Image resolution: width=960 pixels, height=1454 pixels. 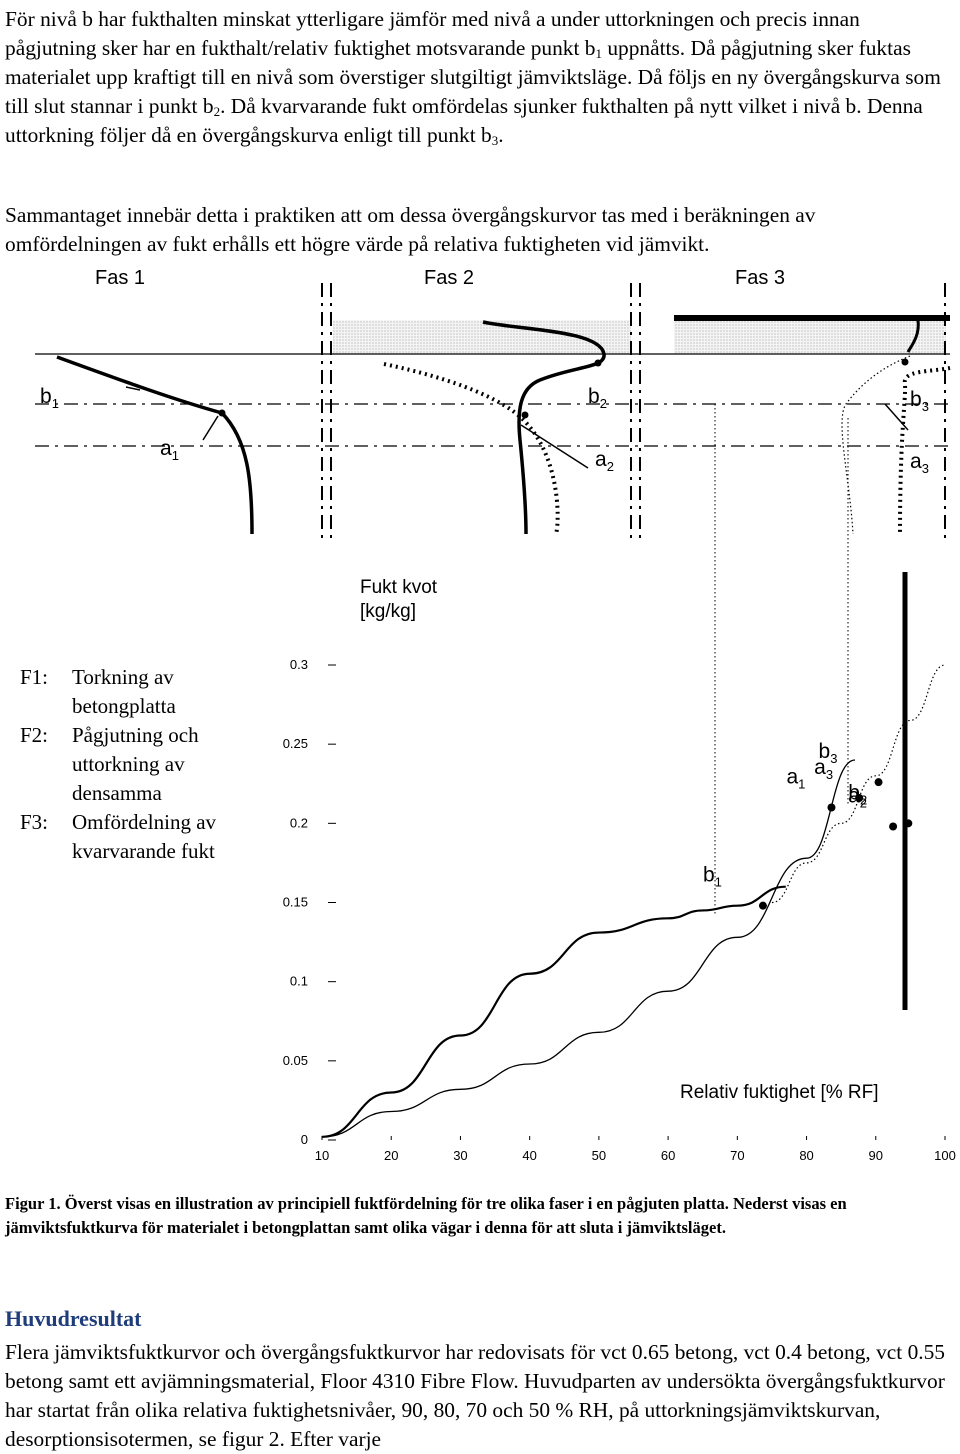 I want to click on legend-line: uttorkning av, so click(x=128, y=764).